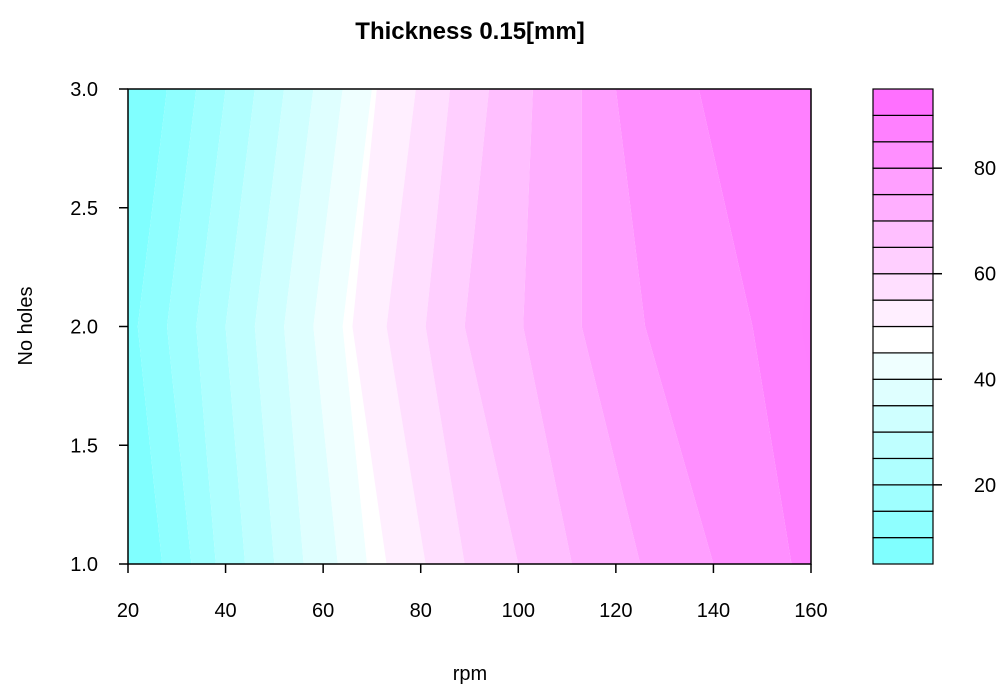 This screenshot has height=692, width=1002. What do you see at coordinates (128, 611) in the screenshot?
I see `x-tick-label: 20` at bounding box center [128, 611].